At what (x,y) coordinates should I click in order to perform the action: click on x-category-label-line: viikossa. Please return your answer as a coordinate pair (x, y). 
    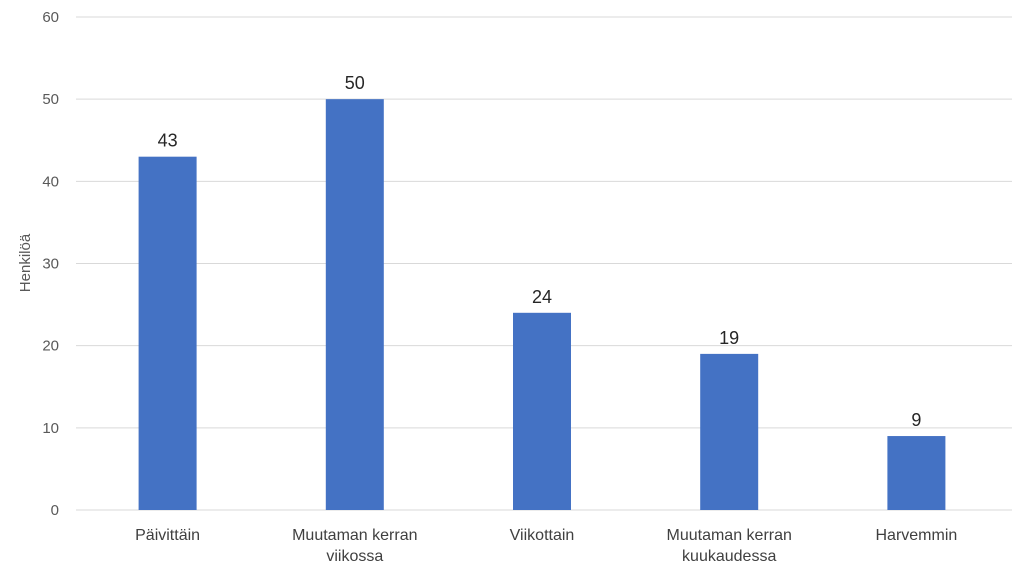
    Looking at the image, I should click on (354, 556).